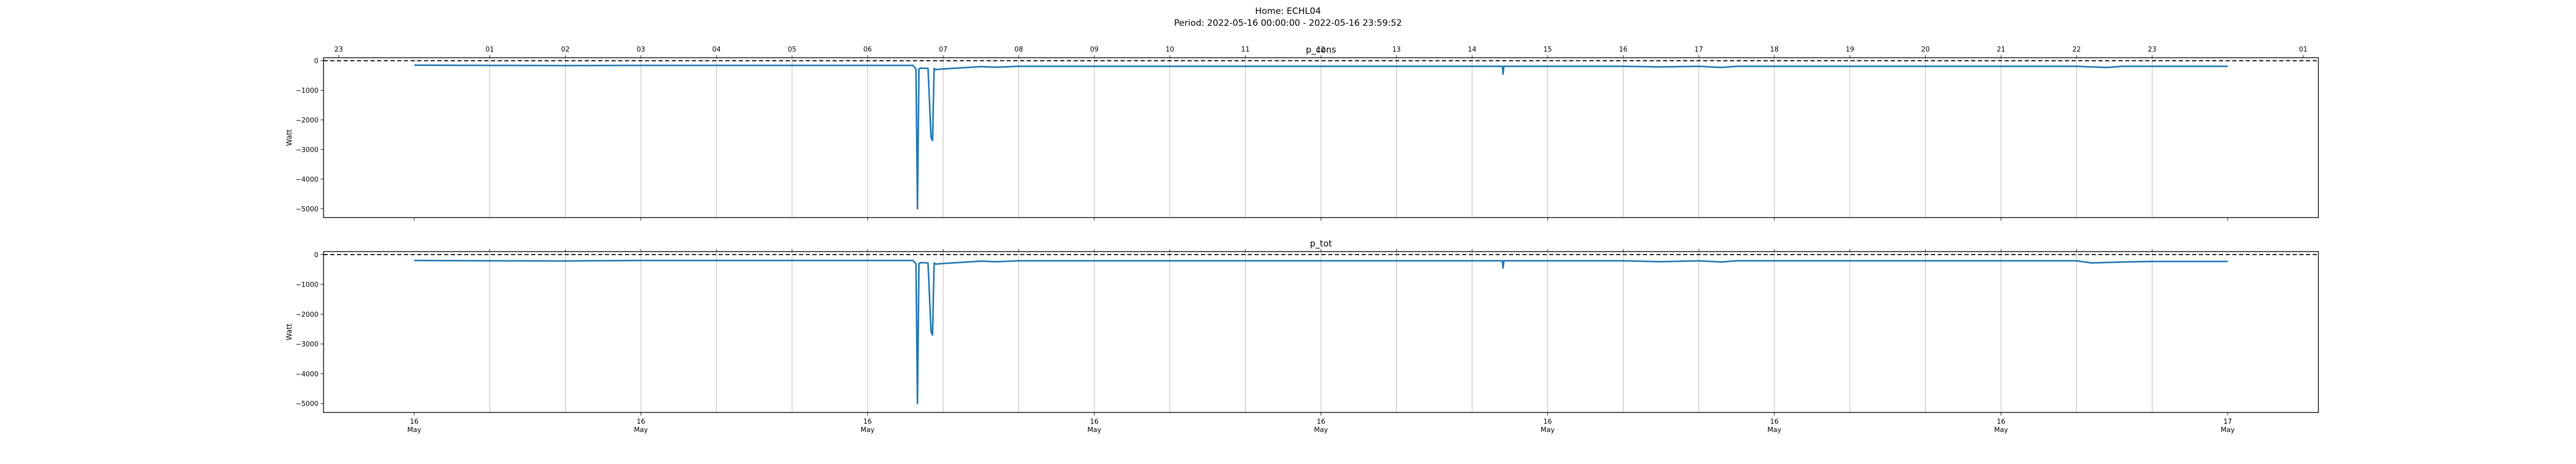 The width and height of the screenshot is (2576, 464). I want to click on top-tick-label: 03, so click(641, 50).